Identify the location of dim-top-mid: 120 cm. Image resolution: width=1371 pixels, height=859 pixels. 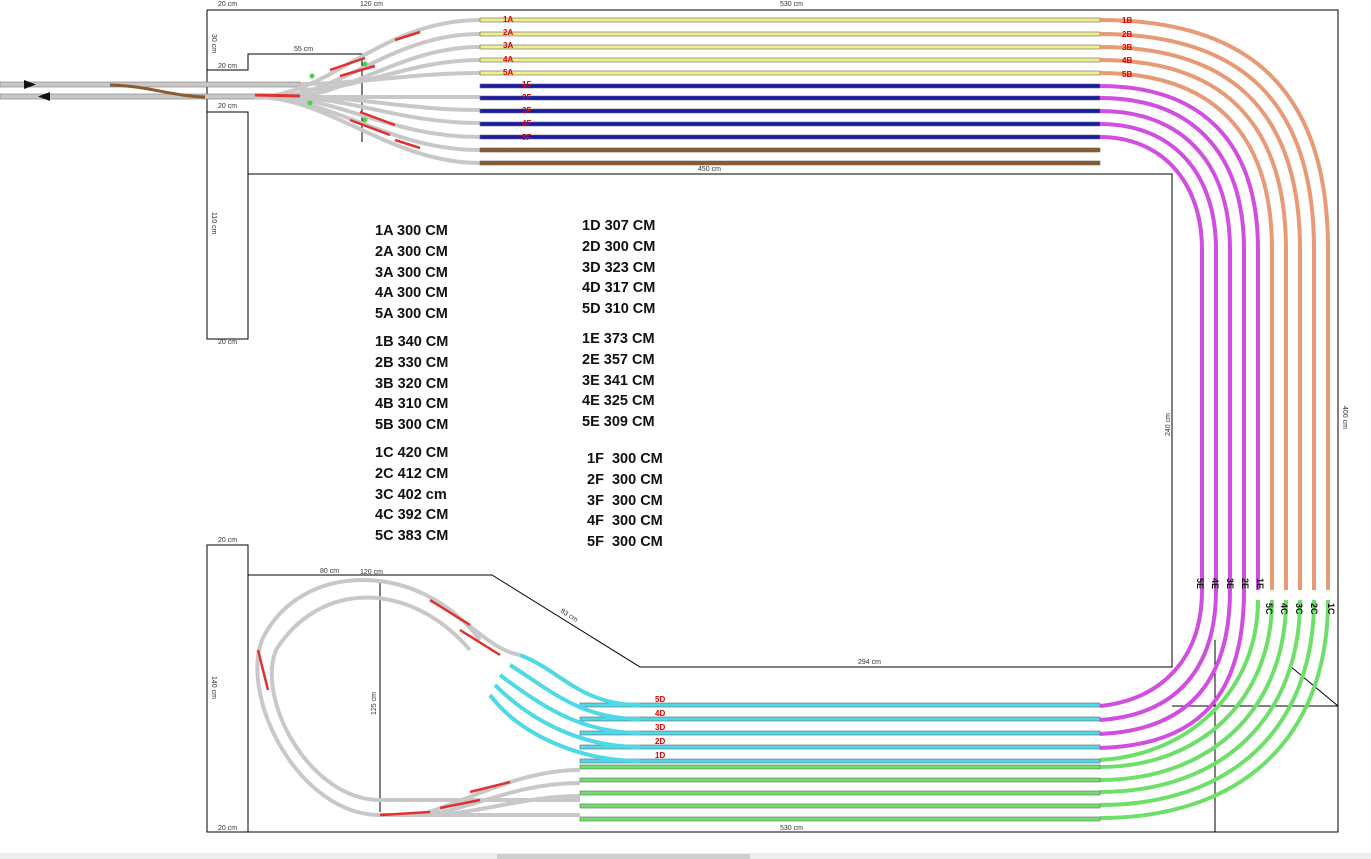
(371, 4).